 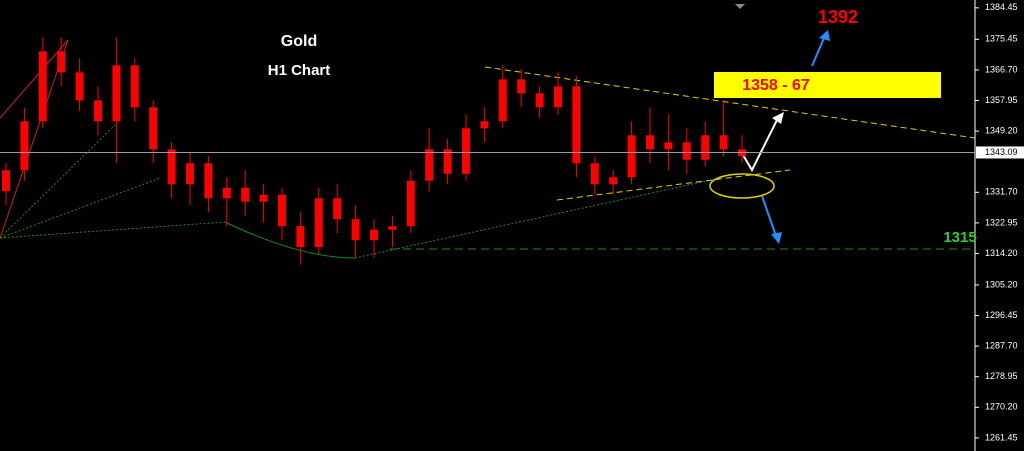 What do you see at coordinates (1001, 437) in the screenshot?
I see `y-tick-label: 1261.45` at bounding box center [1001, 437].